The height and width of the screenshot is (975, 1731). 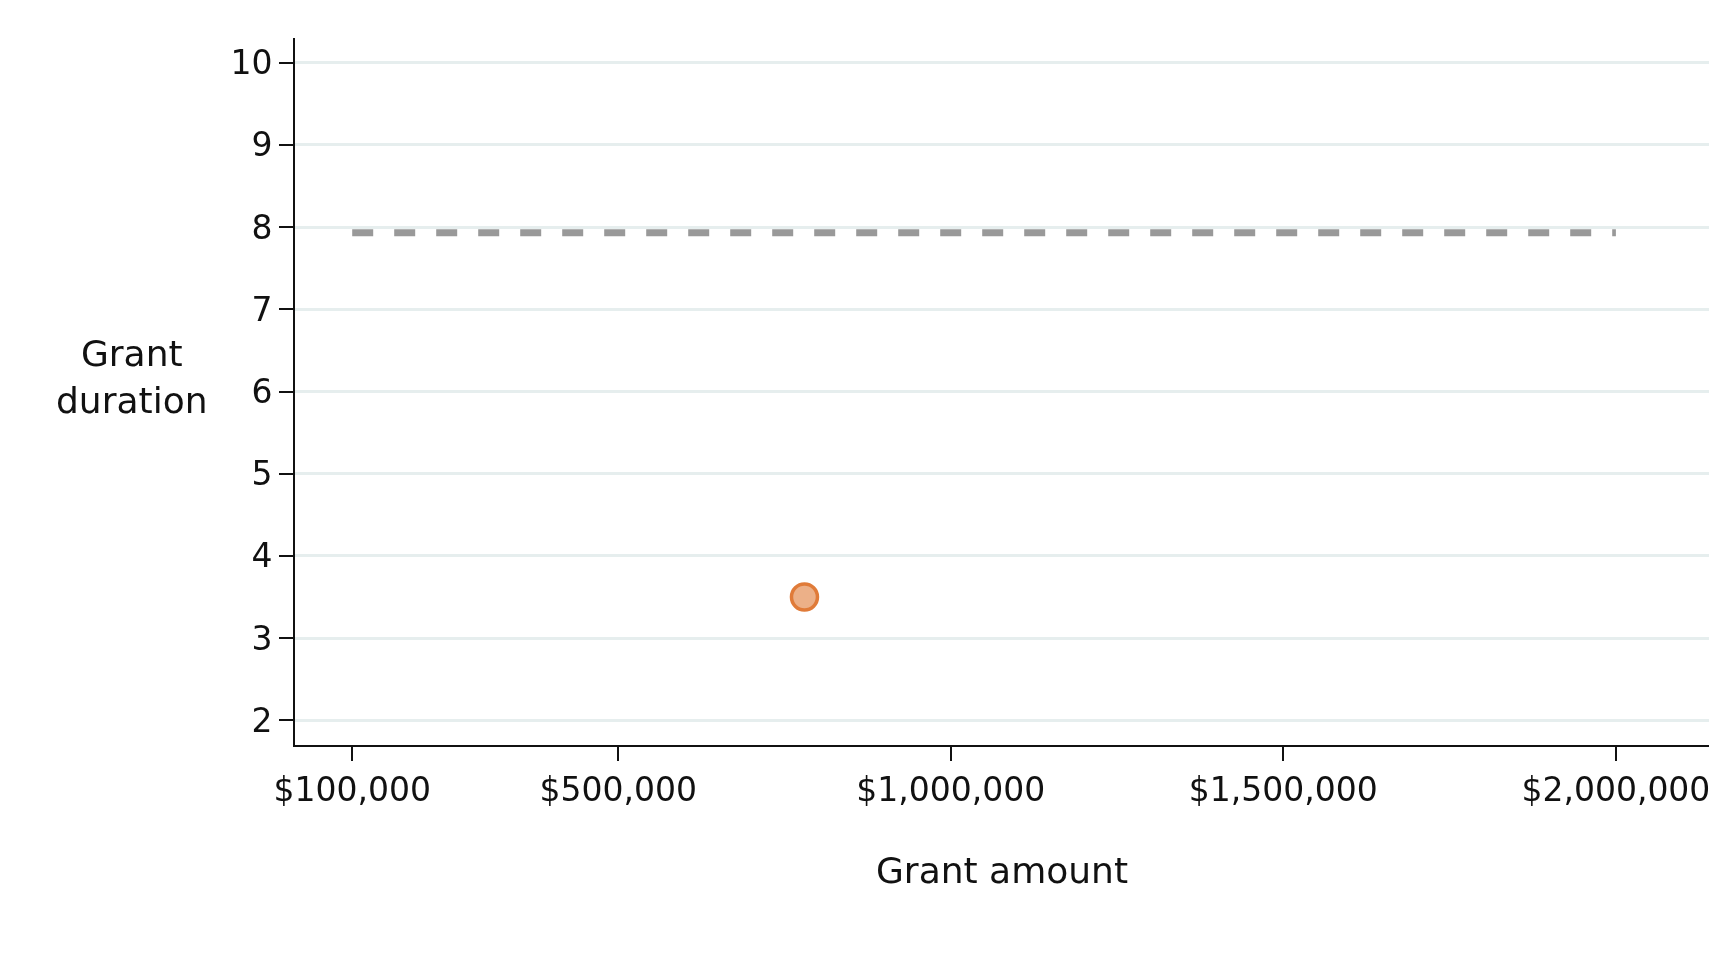 What do you see at coordinates (1616, 789) in the screenshot?
I see `x-tick-label: $2,000,000` at bounding box center [1616, 789].